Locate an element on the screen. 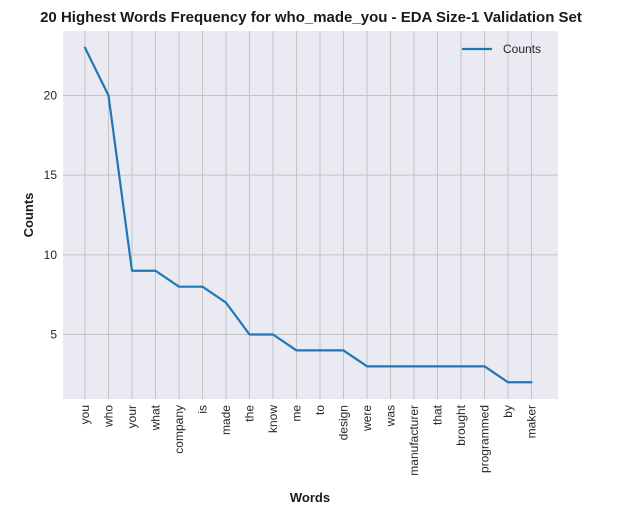 Image resolution: width=621 pixels, height=516 pixels. x-tick-label: what is located at coordinates (156, 417).